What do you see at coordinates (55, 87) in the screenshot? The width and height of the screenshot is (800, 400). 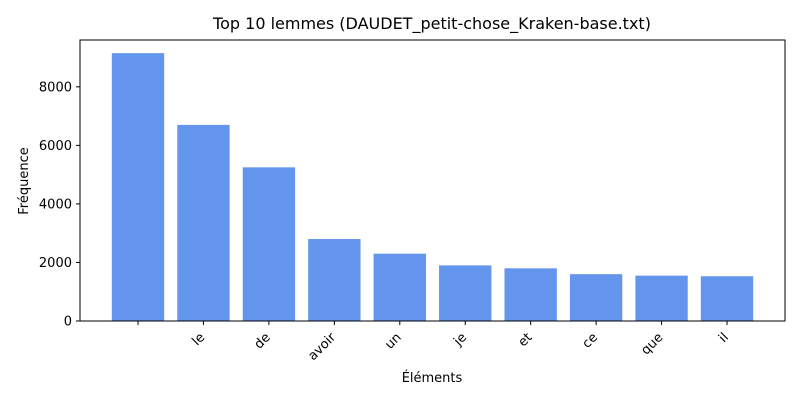 I see `y-tick-label: 8000` at bounding box center [55, 87].